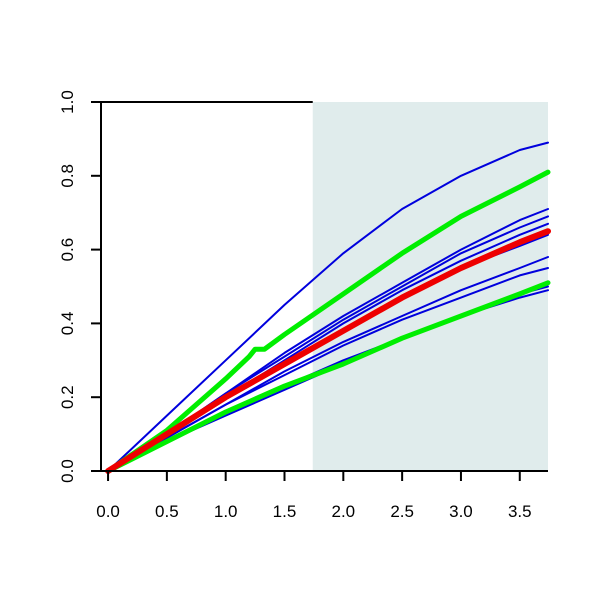 The image size is (600, 600). I want to click on y-tick-label: 0.0, so click(67, 471).